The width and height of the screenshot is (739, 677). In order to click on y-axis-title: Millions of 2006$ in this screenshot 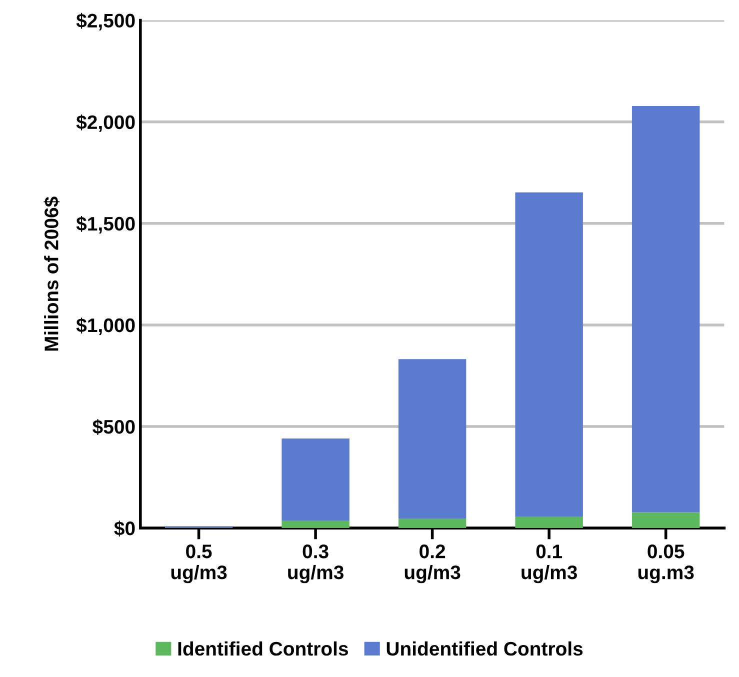, I will do `click(52, 273)`.